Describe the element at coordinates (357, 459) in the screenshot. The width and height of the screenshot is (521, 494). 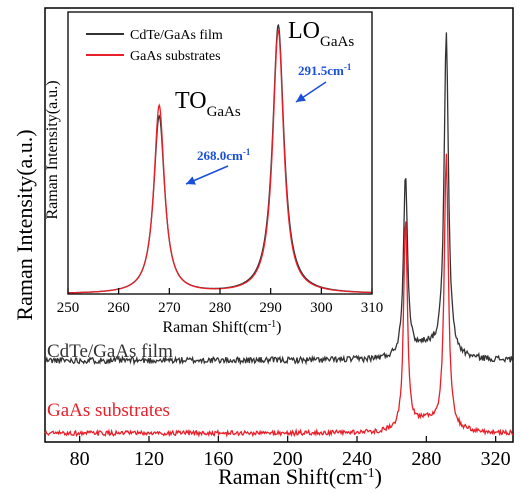
I see `x-tick-label: 240` at that location.